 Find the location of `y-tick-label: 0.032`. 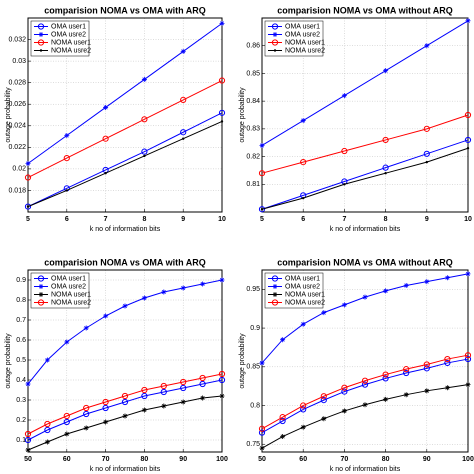

y-tick-label: 0.032 is located at coordinates (17, 39).